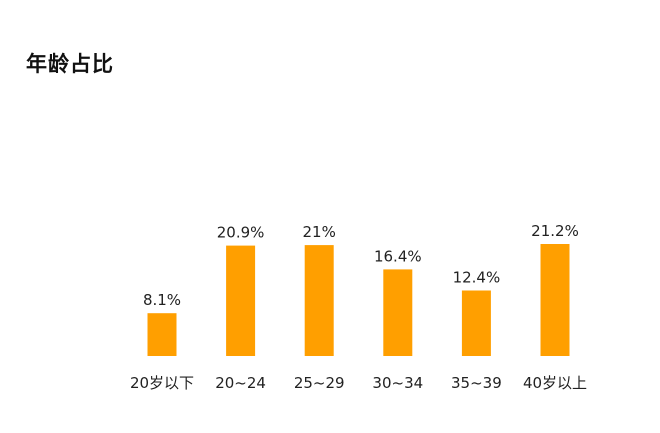  What do you see at coordinates (162, 383) in the screenshot?
I see `x-tick-label: 20岁以下` at bounding box center [162, 383].